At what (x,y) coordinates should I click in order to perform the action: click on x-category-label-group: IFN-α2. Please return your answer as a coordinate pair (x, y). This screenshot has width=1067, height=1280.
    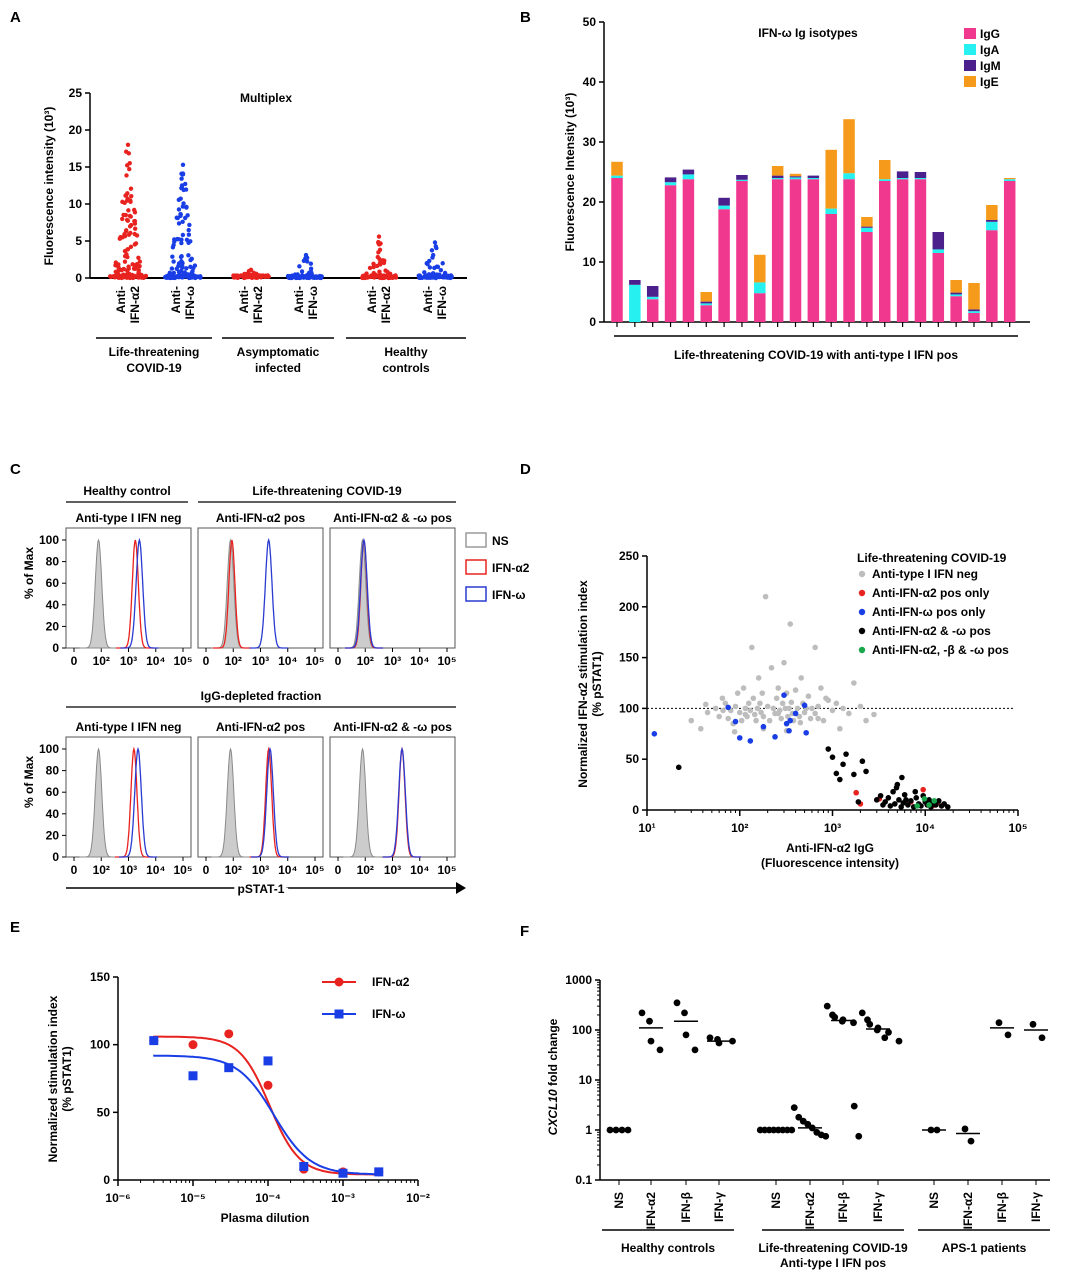
    Looking at the image, I should click on (810, 1211).